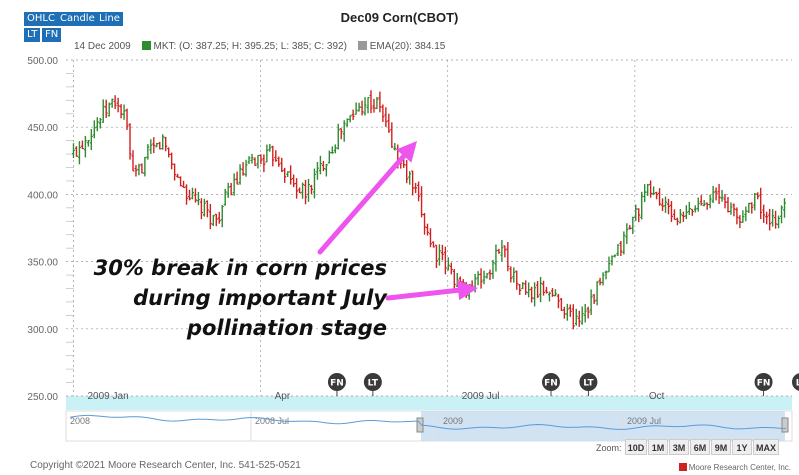  I want to click on lt-toggle-button: LT, so click(32, 35).